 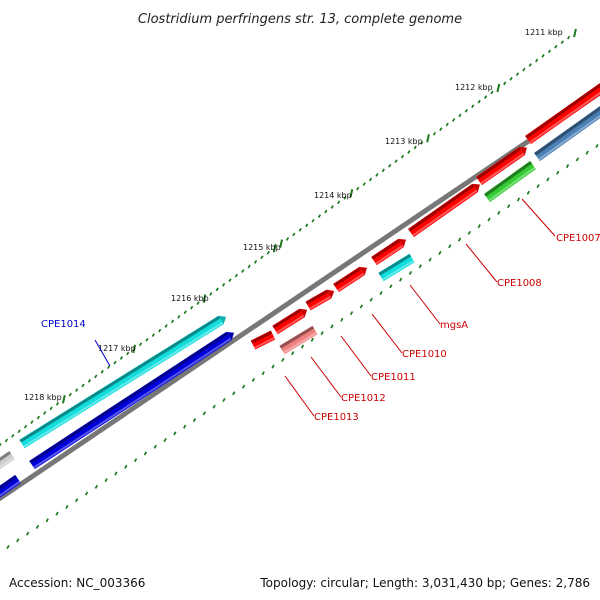 I want to click on cpe1012-gene-arrow, so click(x=298, y=340).